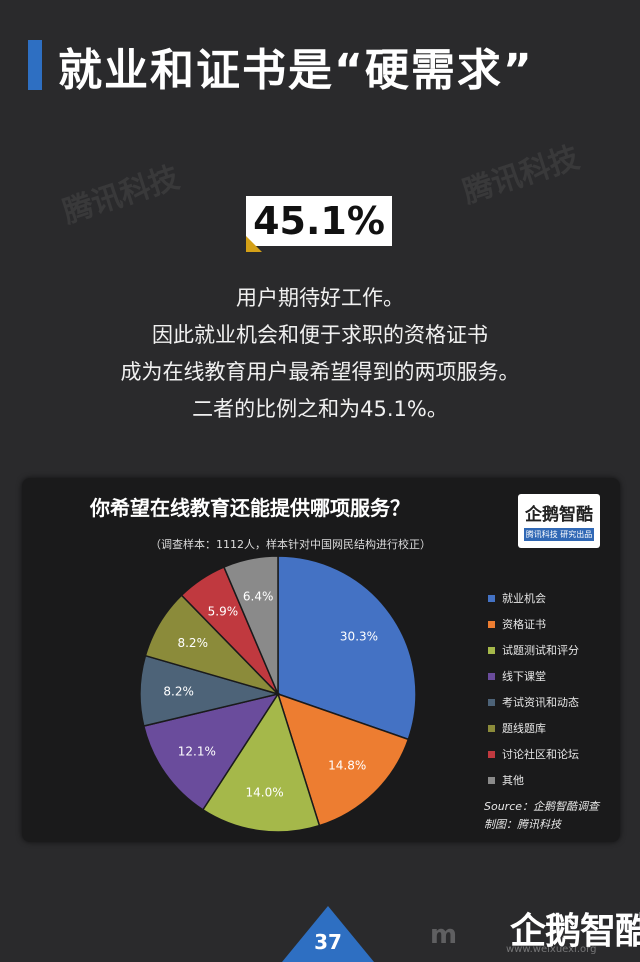  Describe the element at coordinates (533, 780) in the screenshot. I see `legend-item: 其他` at that location.